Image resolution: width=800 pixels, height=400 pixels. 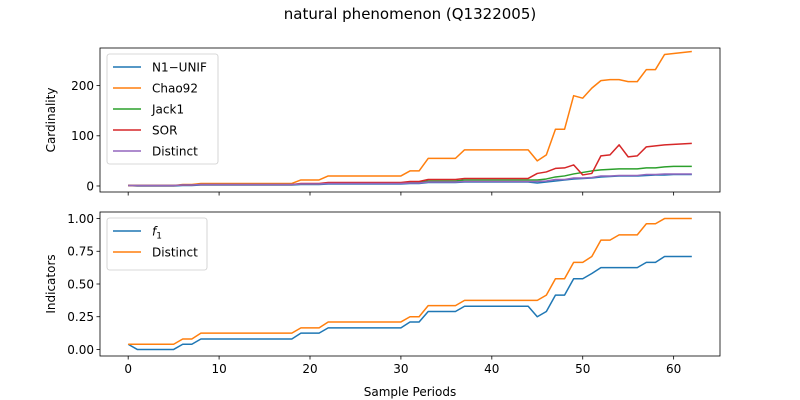 What do you see at coordinates (80, 350) in the screenshot?
I see `y-tick-label: 0.00` at bounding box center [80, 350].